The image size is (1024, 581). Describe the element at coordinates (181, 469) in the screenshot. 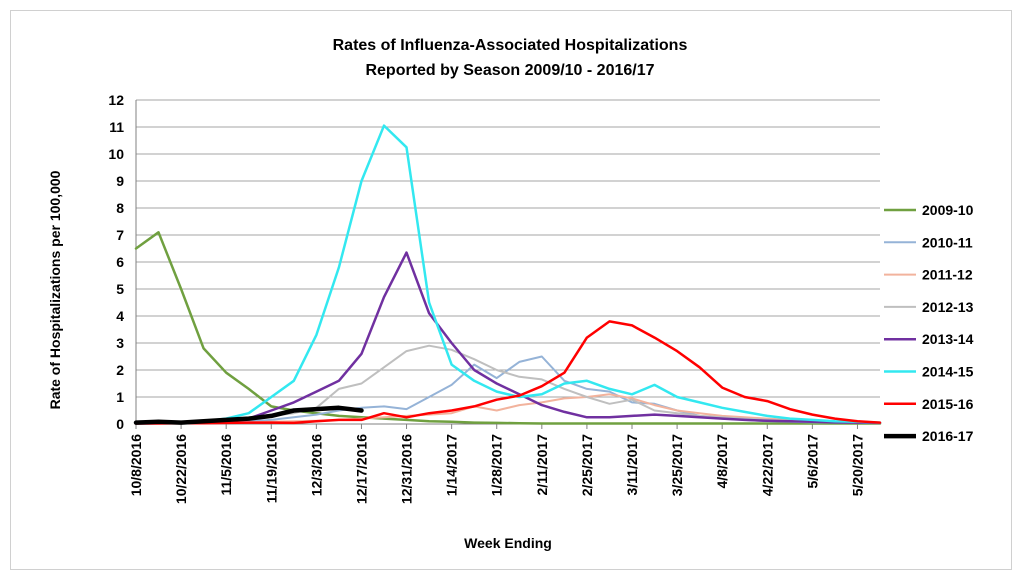

I see `x-tick-label: 10/22/2016` at that location.